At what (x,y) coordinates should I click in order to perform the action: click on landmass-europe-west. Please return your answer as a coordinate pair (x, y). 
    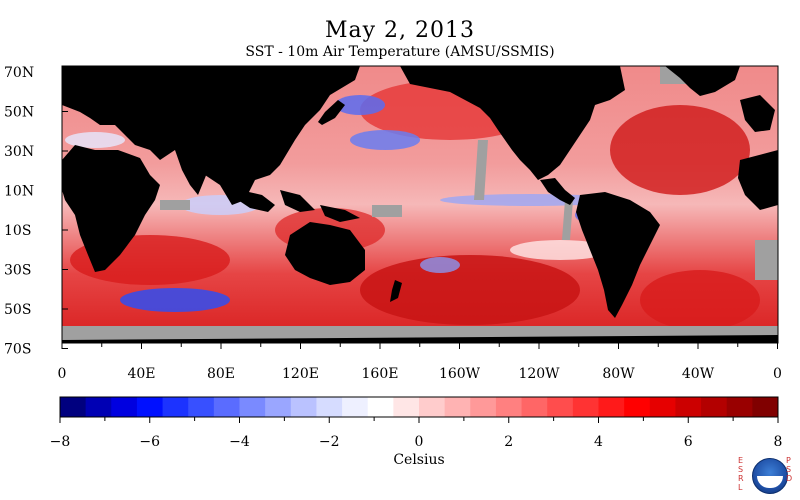
    Looking at the image, I should click on (757, 113).